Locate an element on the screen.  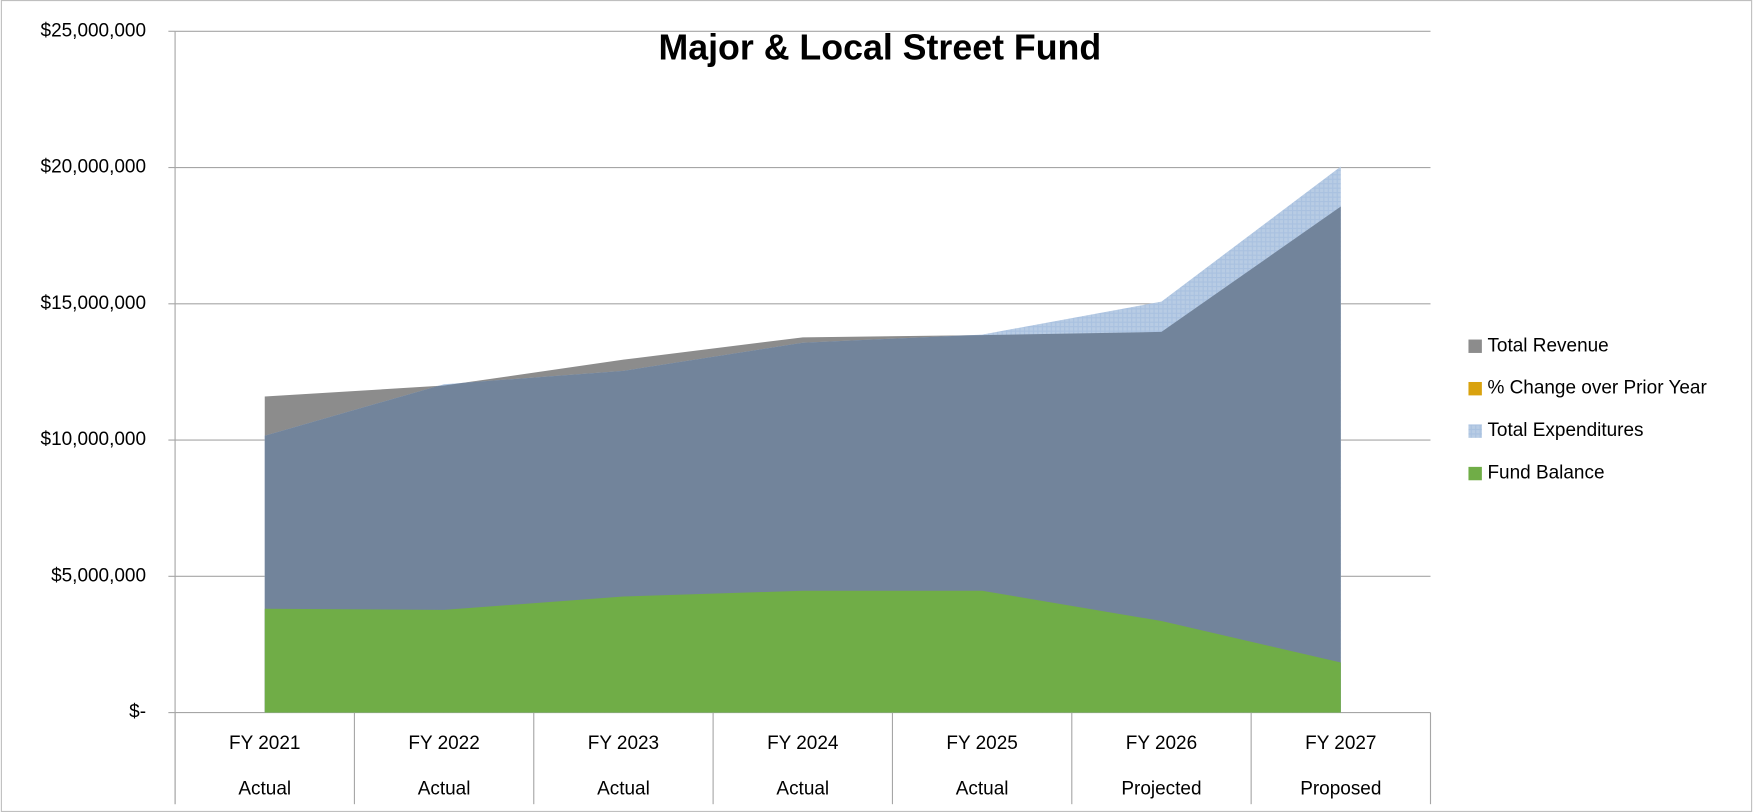
x-tick-label: FY 2023 is located at coordinates (623, 743).